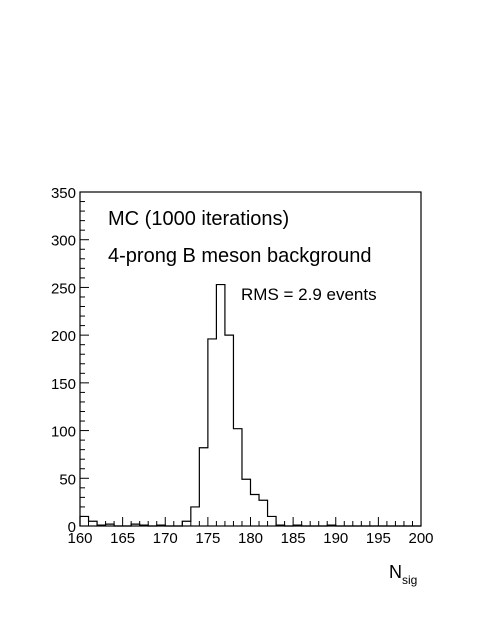 This screenshot has width=479, height=620. Describe the element at coordinates (378, 538) in the screenshot. I see `x-tick-label: 195` at that location.